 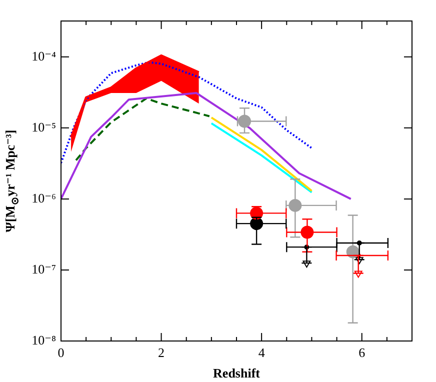 What do you see at coordinates (237, 373) in the screenshot?
I see `x-axis-title: Redshift` at bounding box center [237, 373].